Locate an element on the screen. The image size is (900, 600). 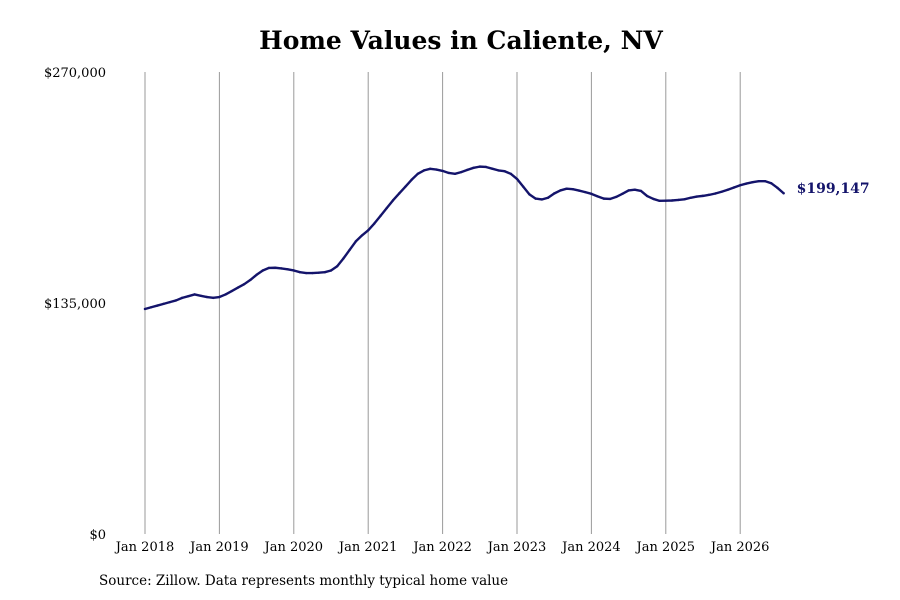
x-tick-label: Jan 2019 is located at coordinates (218, 547).